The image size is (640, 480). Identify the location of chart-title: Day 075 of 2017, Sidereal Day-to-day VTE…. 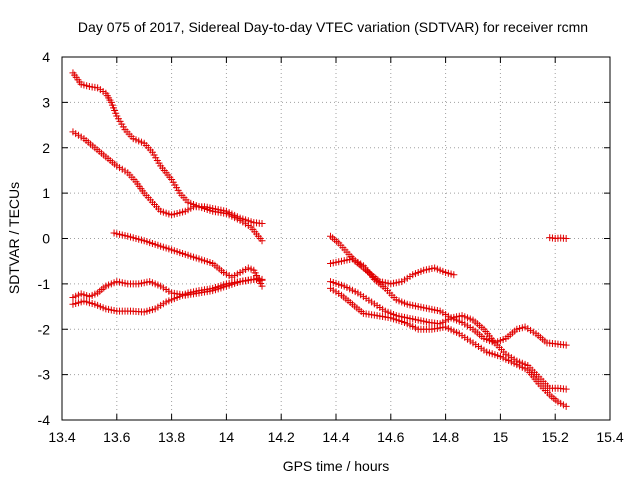
(333, 27).